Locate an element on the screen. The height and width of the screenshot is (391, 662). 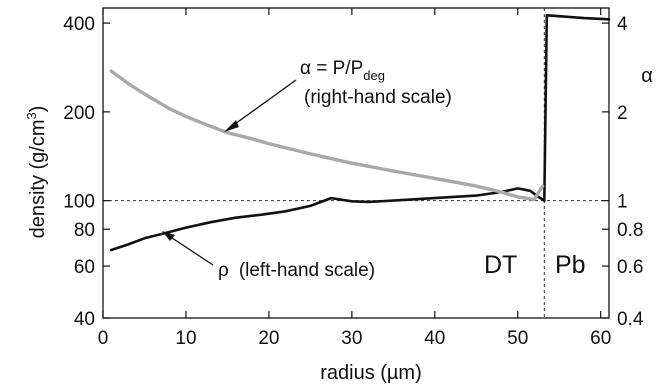
rho-arrow-line is located at coordinates (189, 249).